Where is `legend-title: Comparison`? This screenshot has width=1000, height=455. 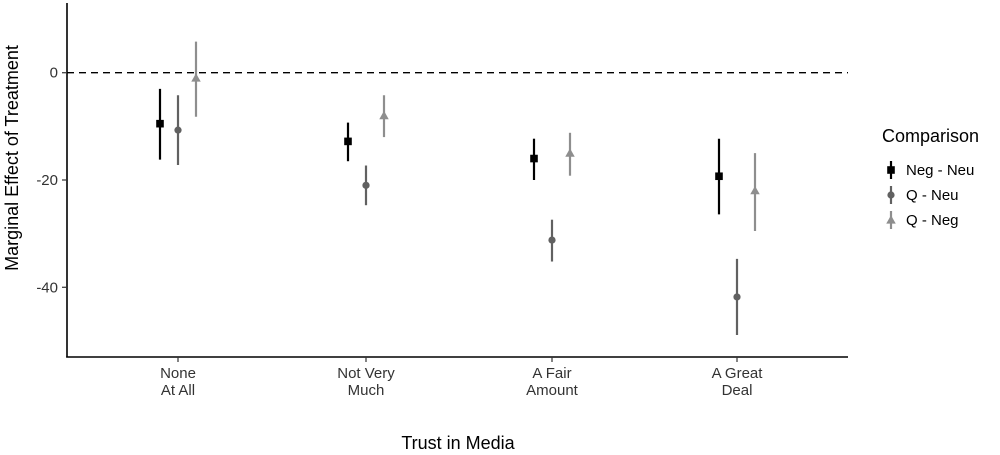
legend-title: Comparison is located at coordinates (930, 136).